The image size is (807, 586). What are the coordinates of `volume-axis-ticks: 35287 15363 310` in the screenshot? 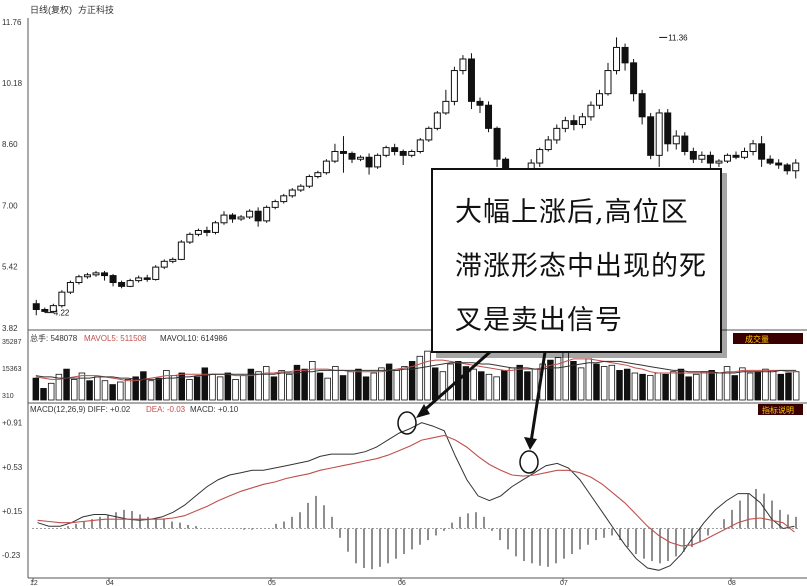 It's located at (12, 369).